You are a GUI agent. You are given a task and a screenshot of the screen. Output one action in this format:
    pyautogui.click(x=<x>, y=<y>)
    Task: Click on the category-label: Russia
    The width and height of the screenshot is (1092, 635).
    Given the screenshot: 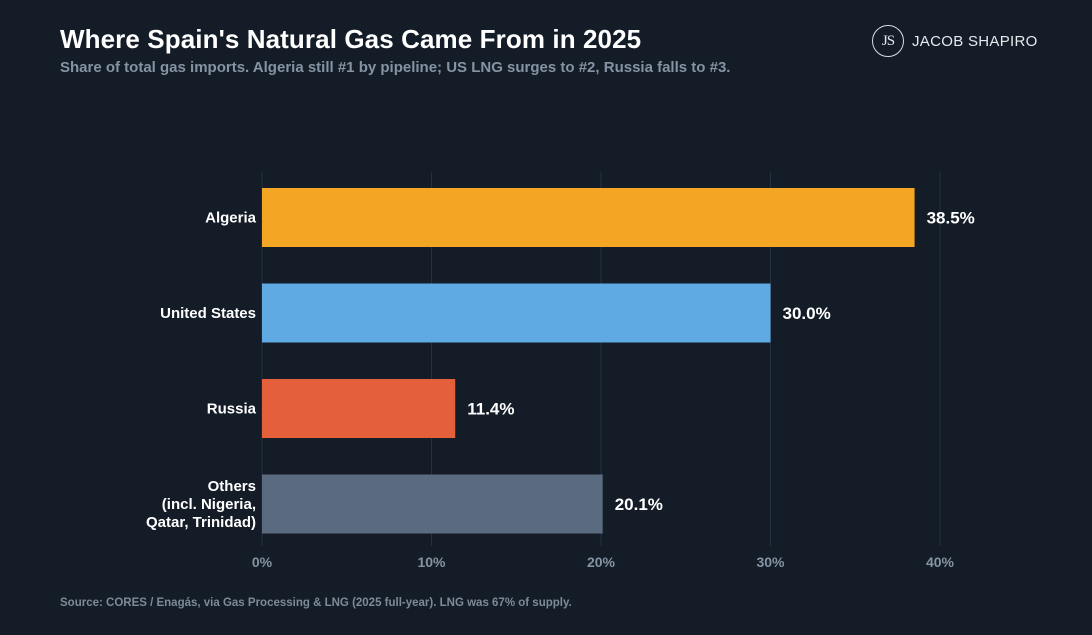 What is the action you would take?
    pyautogui.click(x=232, y=409)
    